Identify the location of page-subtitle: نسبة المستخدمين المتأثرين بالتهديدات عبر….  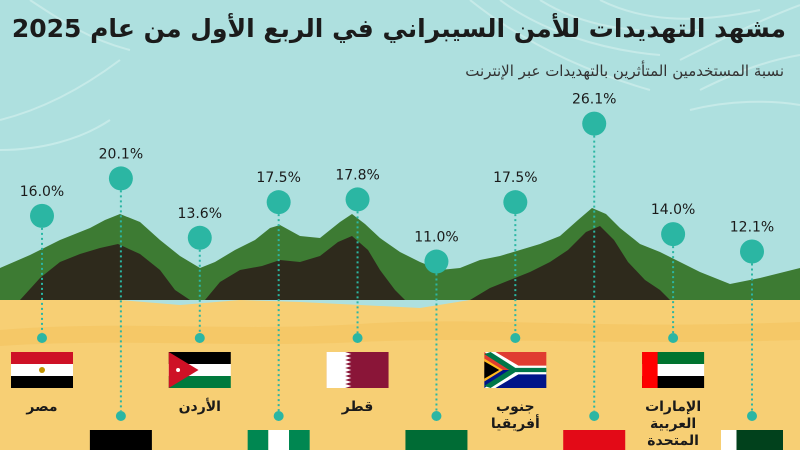
(624, 71).